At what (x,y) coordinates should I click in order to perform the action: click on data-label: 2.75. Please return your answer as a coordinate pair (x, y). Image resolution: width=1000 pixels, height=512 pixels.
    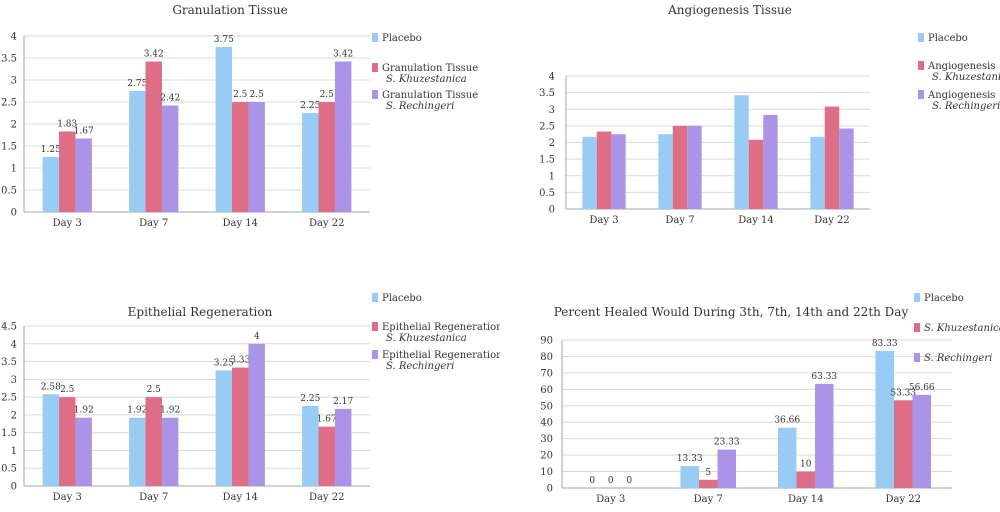
    Looking at the image, I should click on (137, 84).